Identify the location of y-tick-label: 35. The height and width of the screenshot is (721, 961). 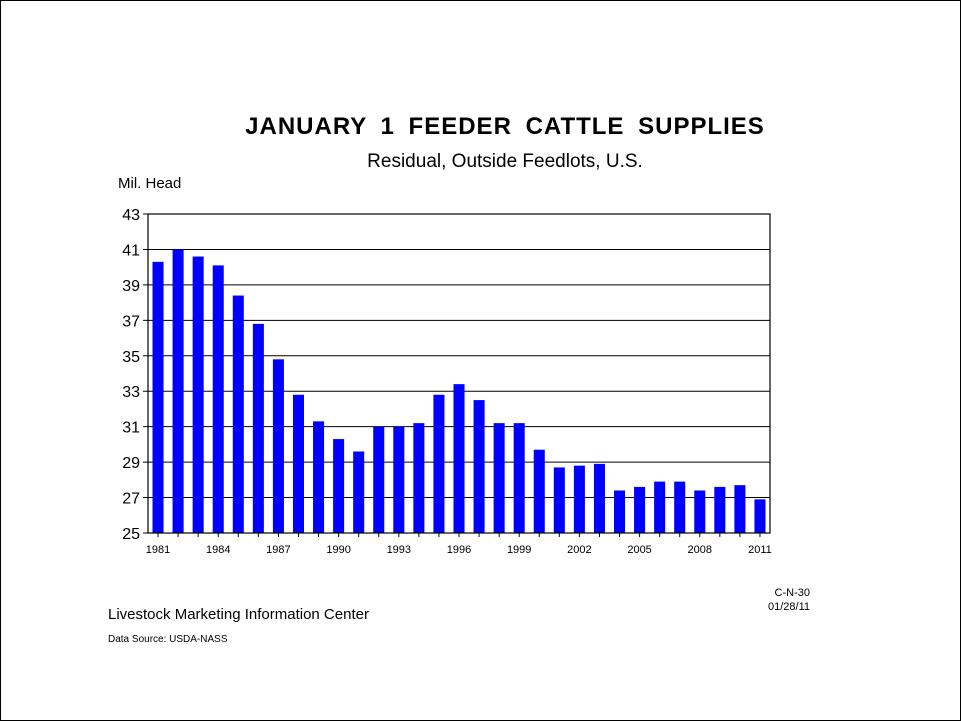
(131, 357).